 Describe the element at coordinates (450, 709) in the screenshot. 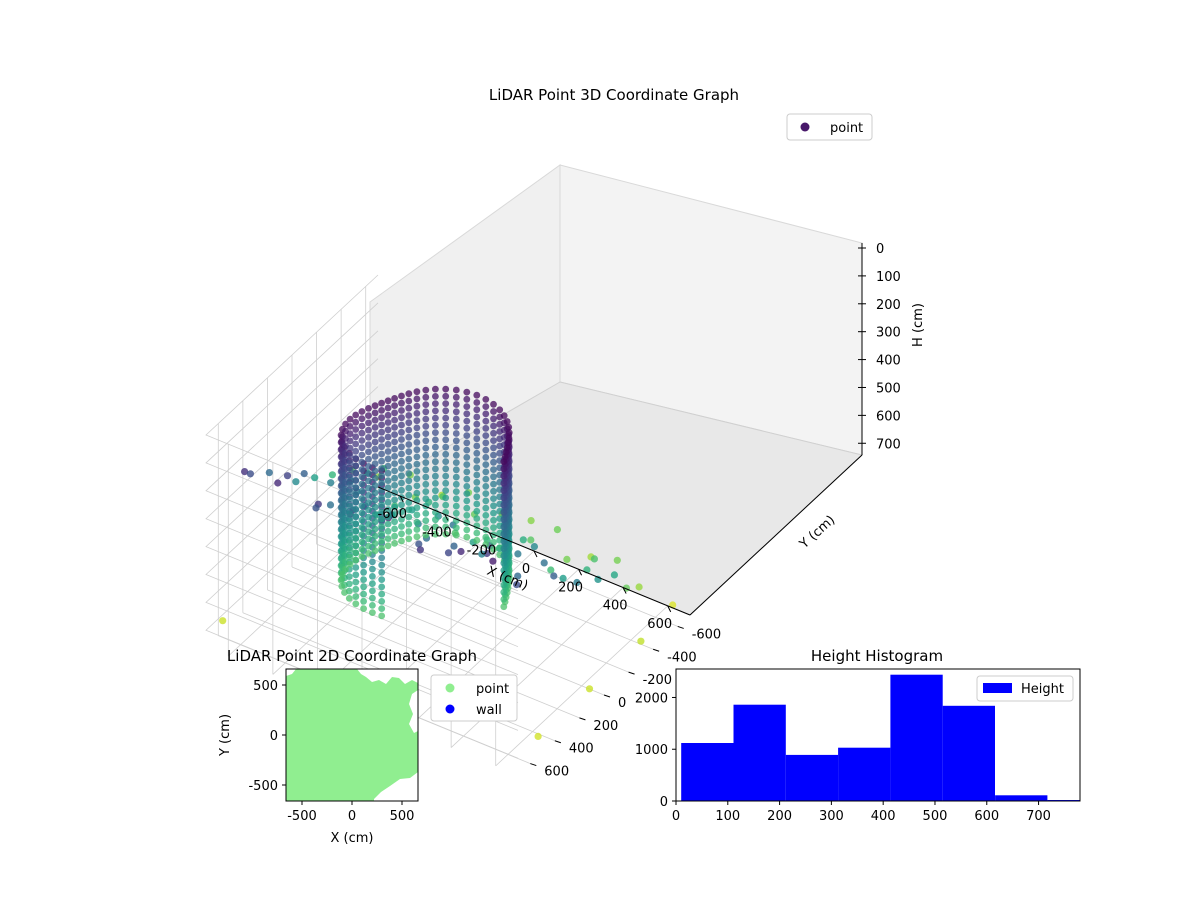

I see `legend-2d-marker-wall` at that location.